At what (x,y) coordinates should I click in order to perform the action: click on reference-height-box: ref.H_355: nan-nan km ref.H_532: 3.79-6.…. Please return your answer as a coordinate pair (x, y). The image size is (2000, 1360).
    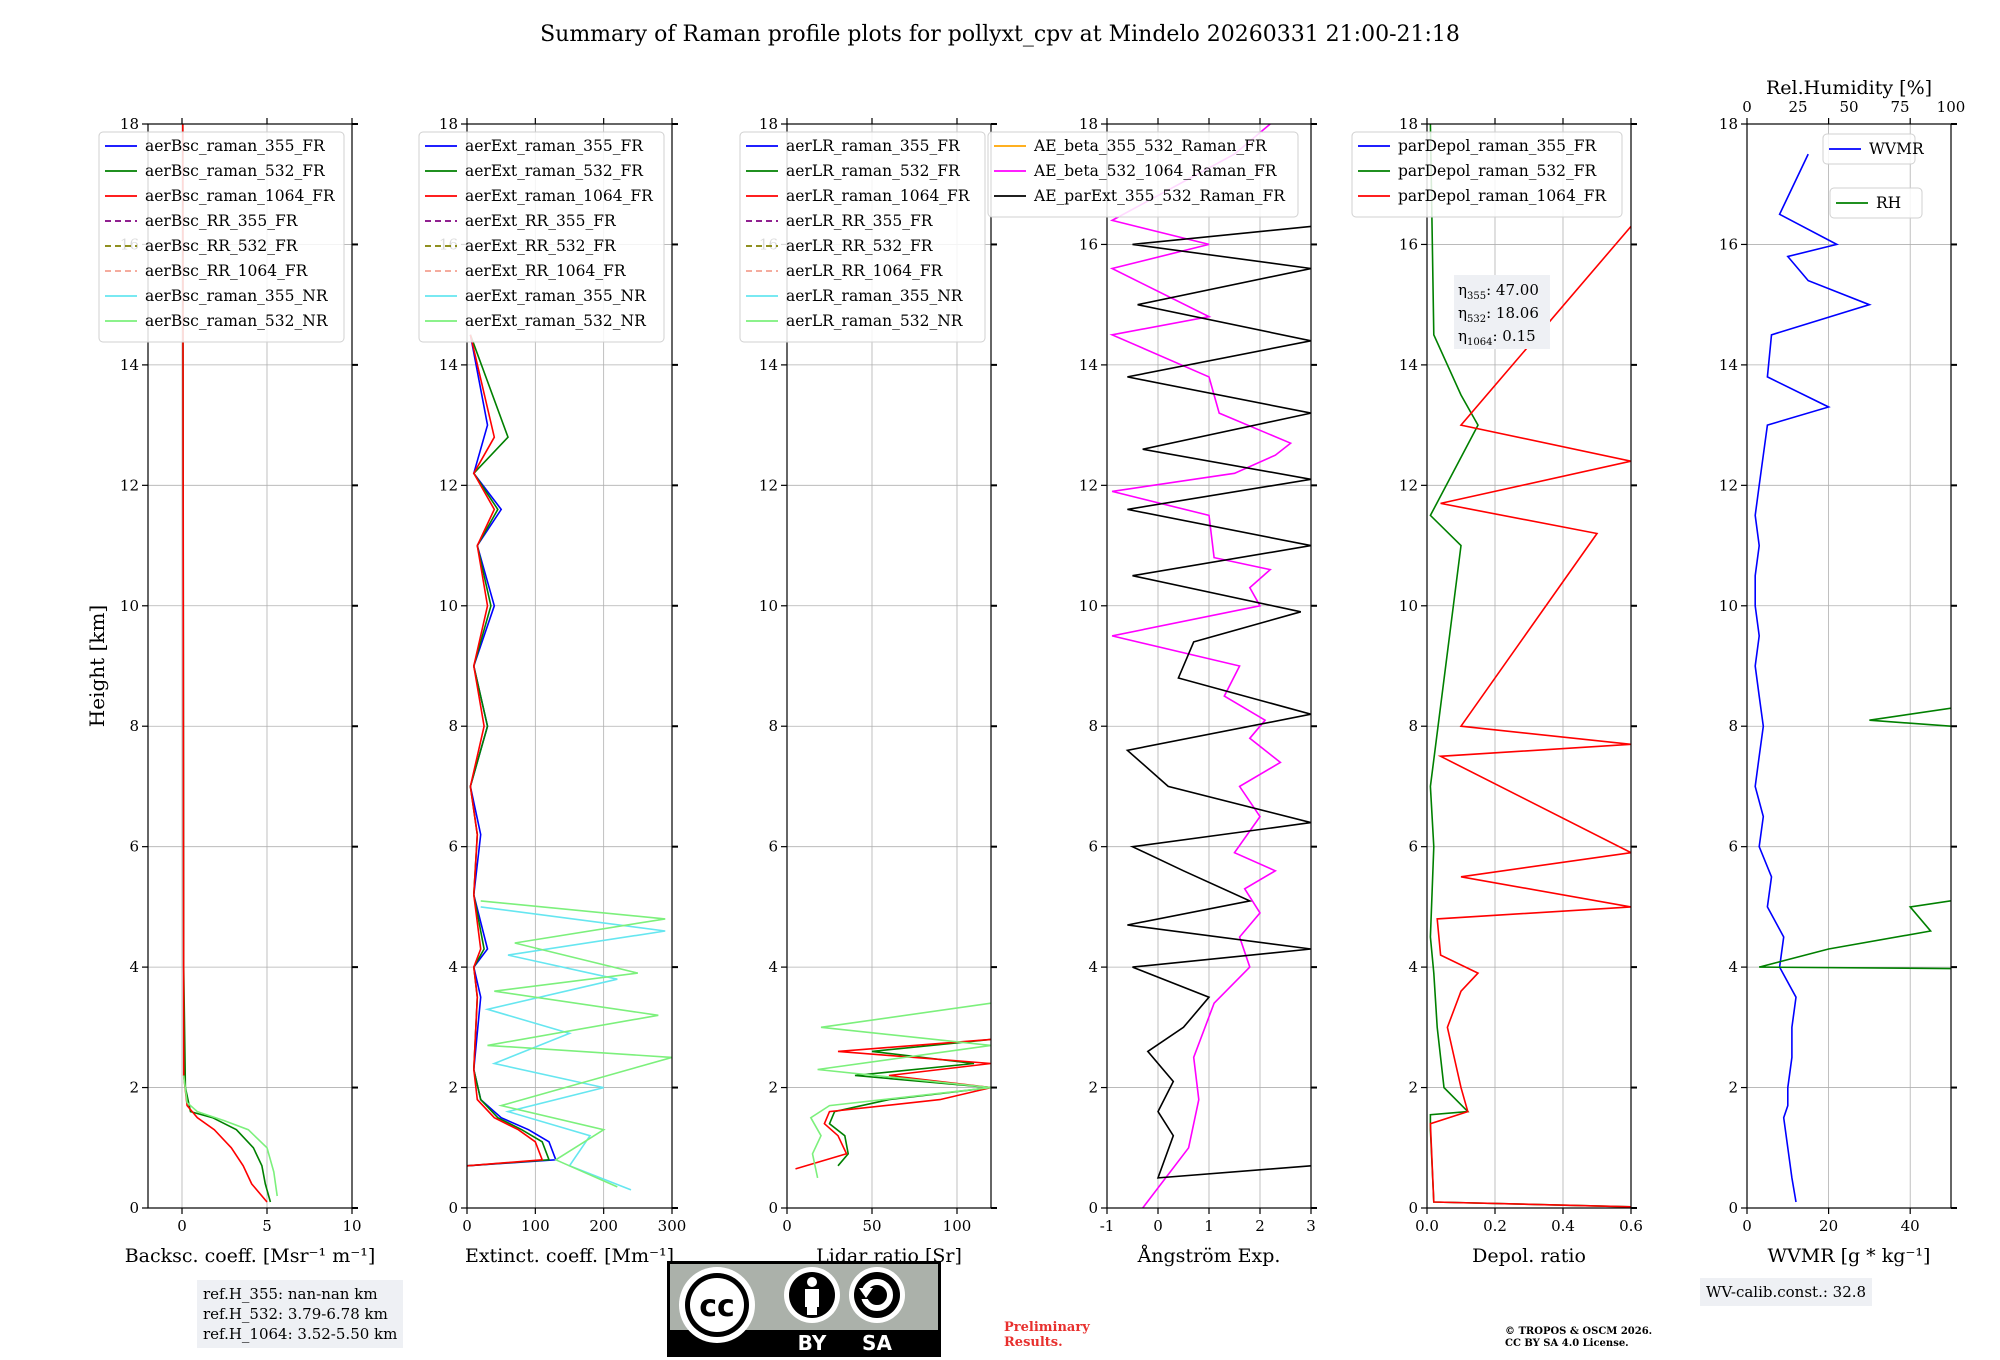
    Looking at the image, I should click on (300, 1314).